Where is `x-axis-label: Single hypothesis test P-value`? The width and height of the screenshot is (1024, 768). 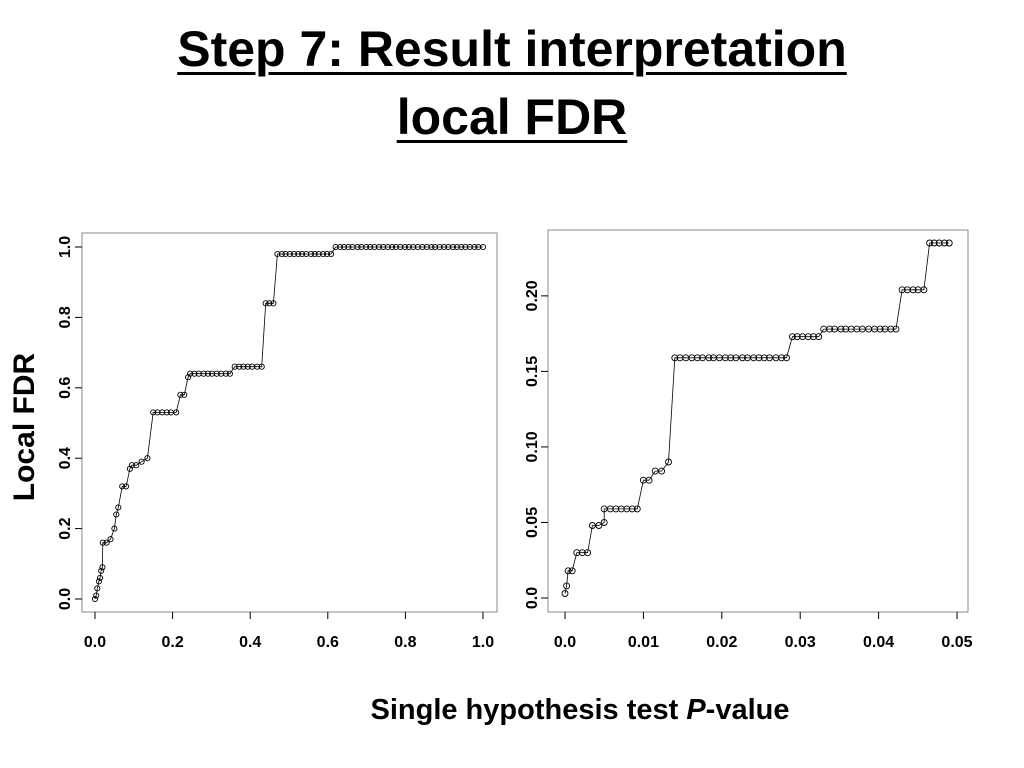
x-axis-label: Single hypothesis test P-value is located at coordinates (580, 710).